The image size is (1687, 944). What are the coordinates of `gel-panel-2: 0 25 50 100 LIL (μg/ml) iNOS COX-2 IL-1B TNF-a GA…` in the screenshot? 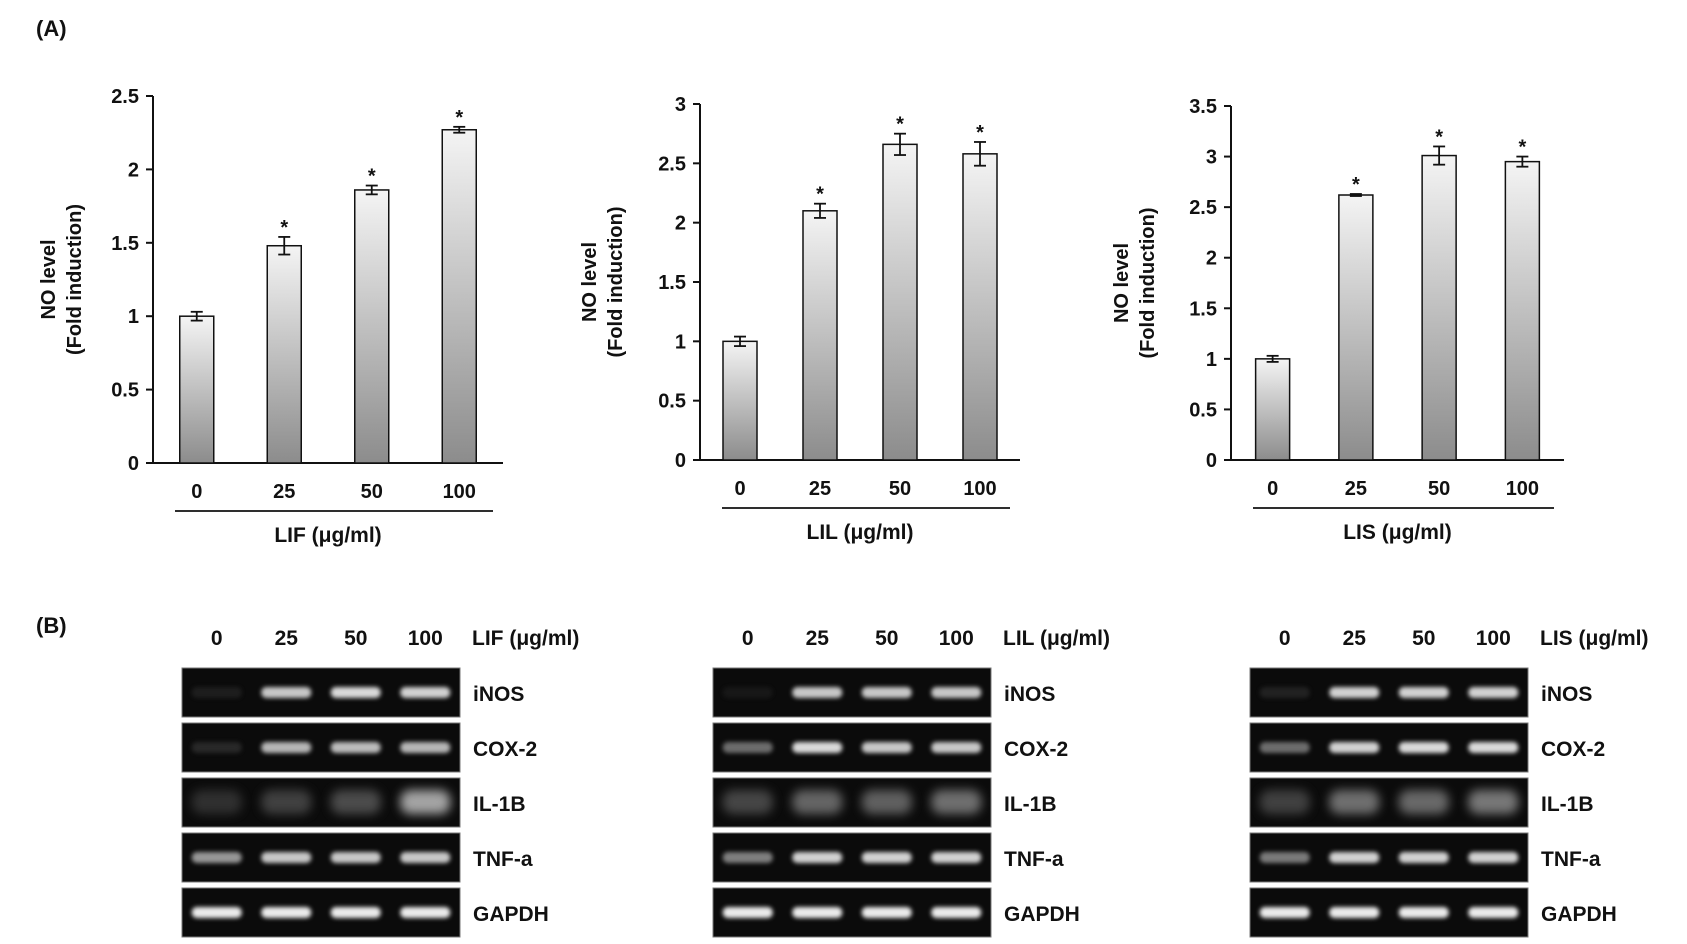 It's located at (911, 782).